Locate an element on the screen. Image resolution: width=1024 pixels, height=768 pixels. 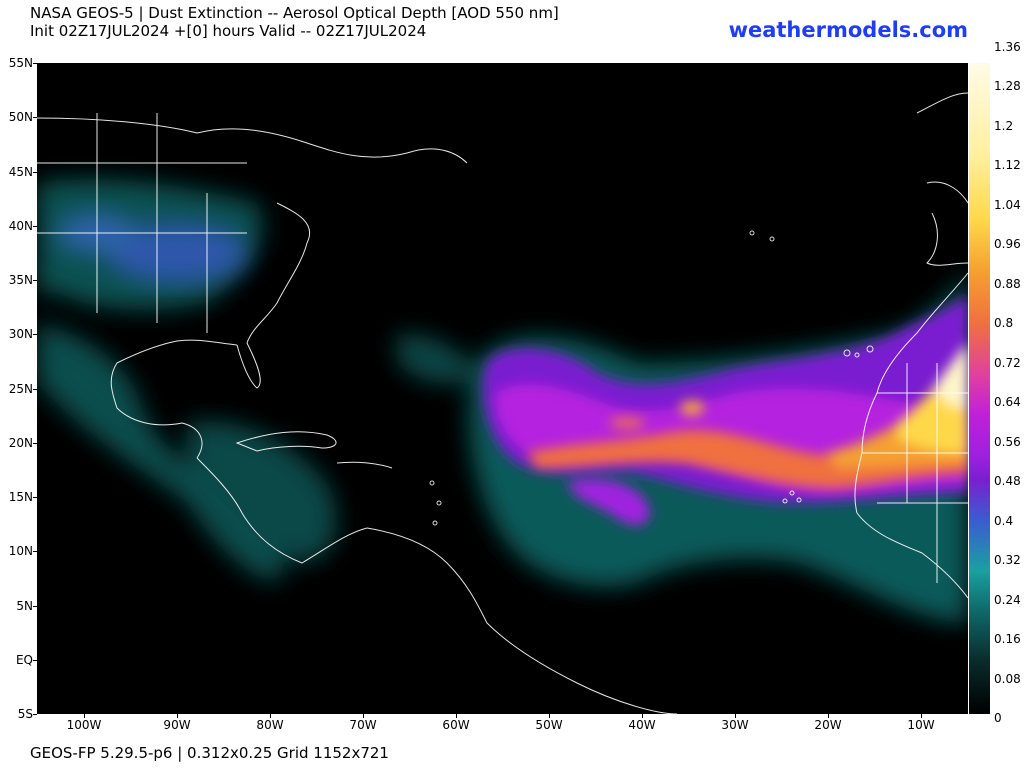
brand-logo-text: weathermodels.com is located at coordinates (848, 30).